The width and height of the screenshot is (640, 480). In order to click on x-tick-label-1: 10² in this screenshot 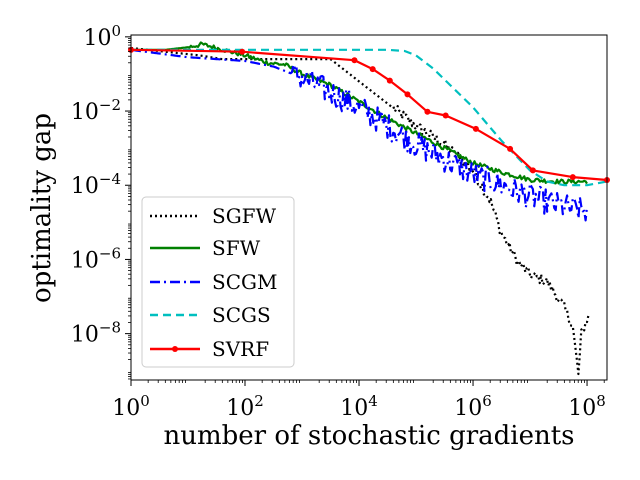, I will do `click(245, 406)`.